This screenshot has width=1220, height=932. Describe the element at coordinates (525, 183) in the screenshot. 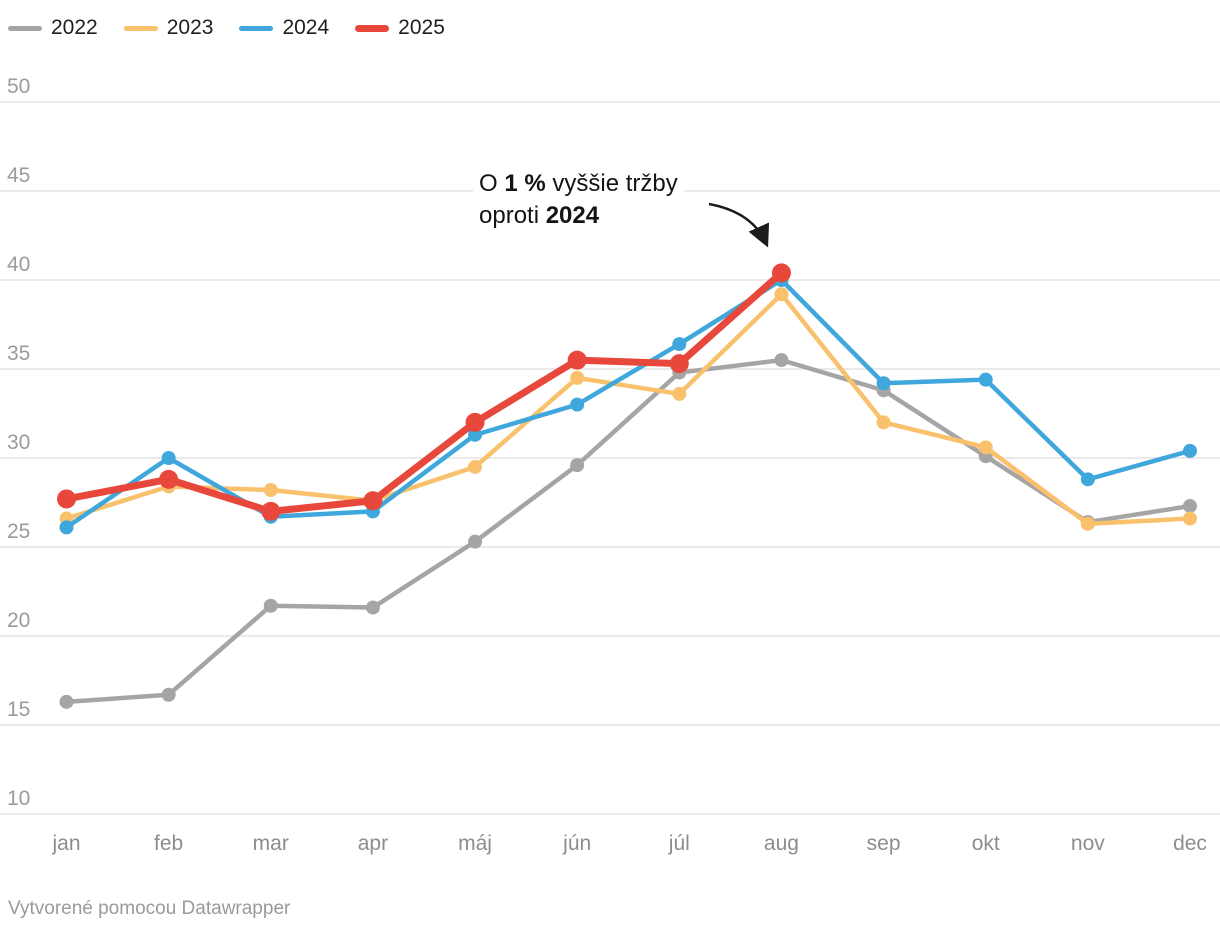

I see `annotation-bold-value: 1 %` at that location.